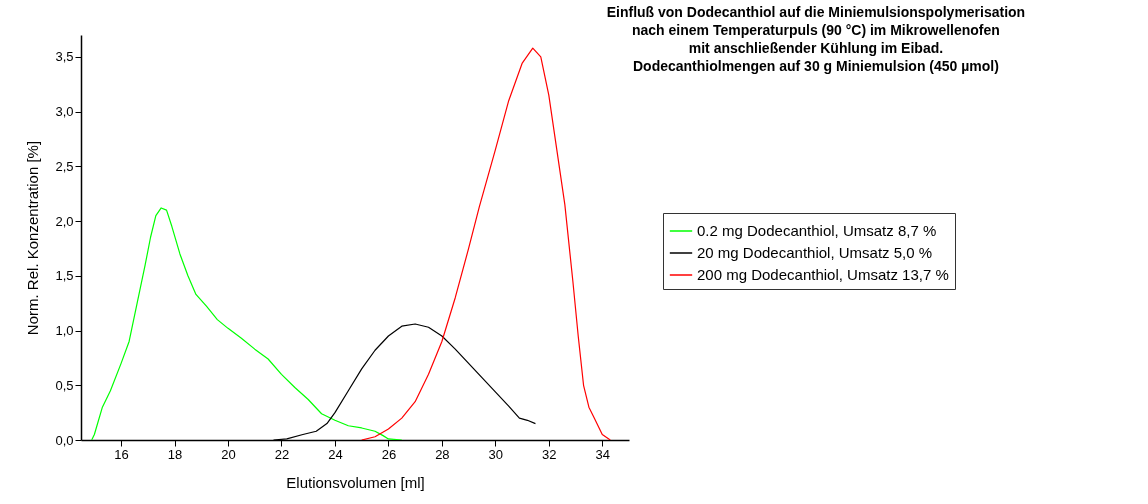  I want to click on x-tick-label: 32, so click(549, 454).